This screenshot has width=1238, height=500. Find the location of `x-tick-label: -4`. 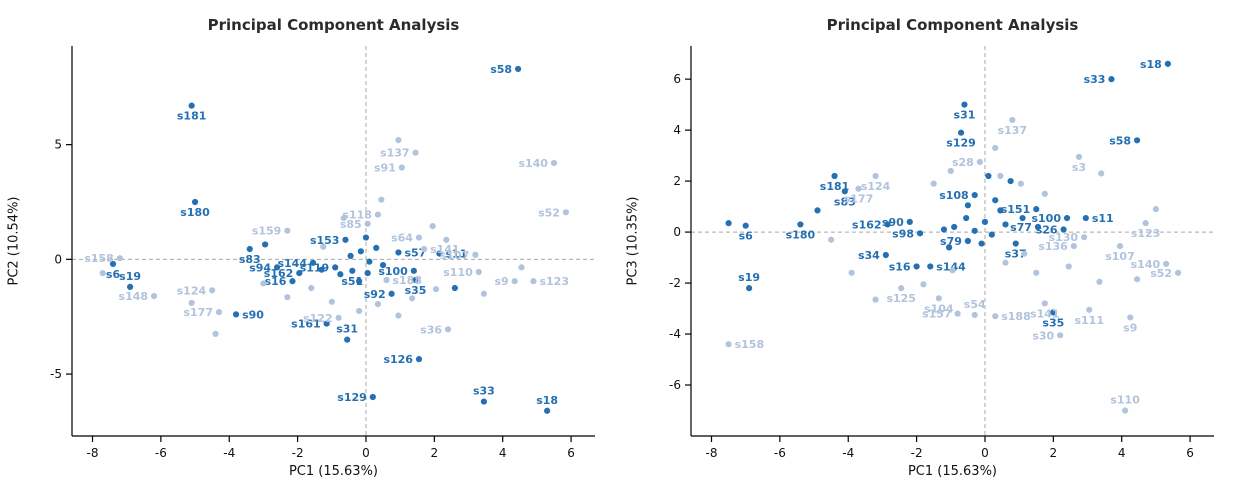

x-tick-label: -4 is located at coordinates (229, 453).